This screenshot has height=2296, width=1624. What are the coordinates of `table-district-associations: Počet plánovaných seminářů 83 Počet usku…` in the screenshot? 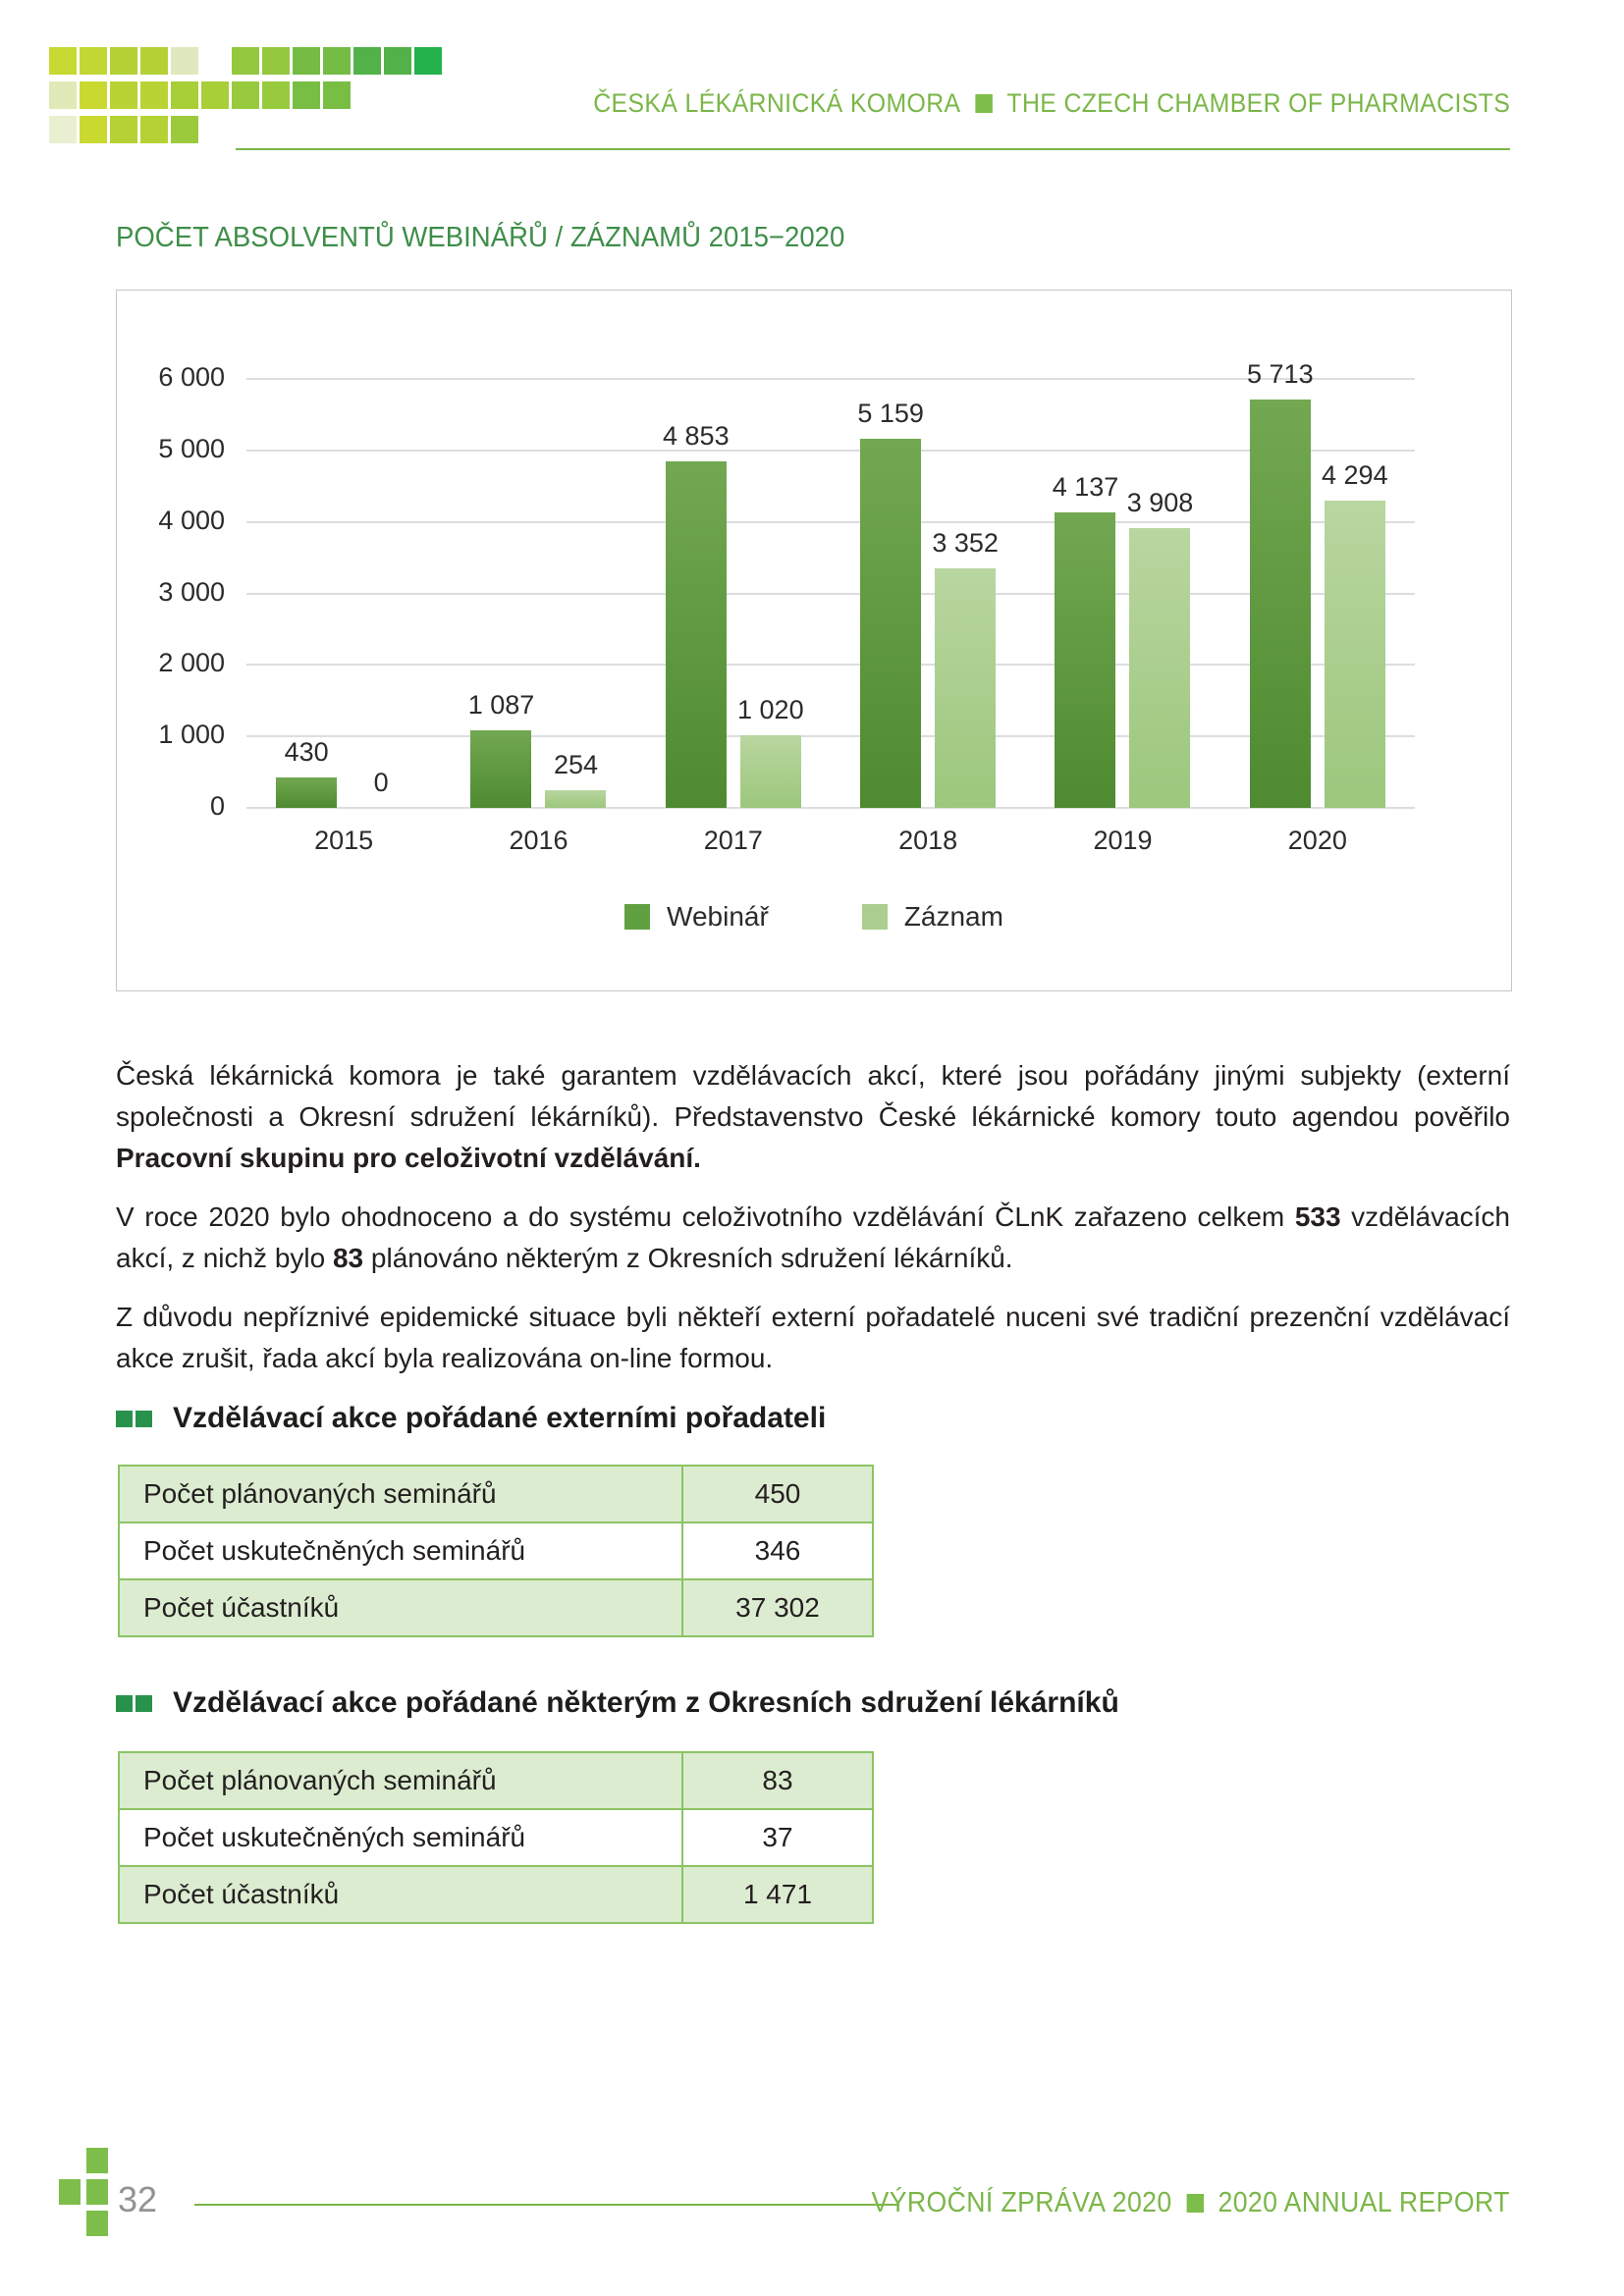 It's located at (496, 1838).